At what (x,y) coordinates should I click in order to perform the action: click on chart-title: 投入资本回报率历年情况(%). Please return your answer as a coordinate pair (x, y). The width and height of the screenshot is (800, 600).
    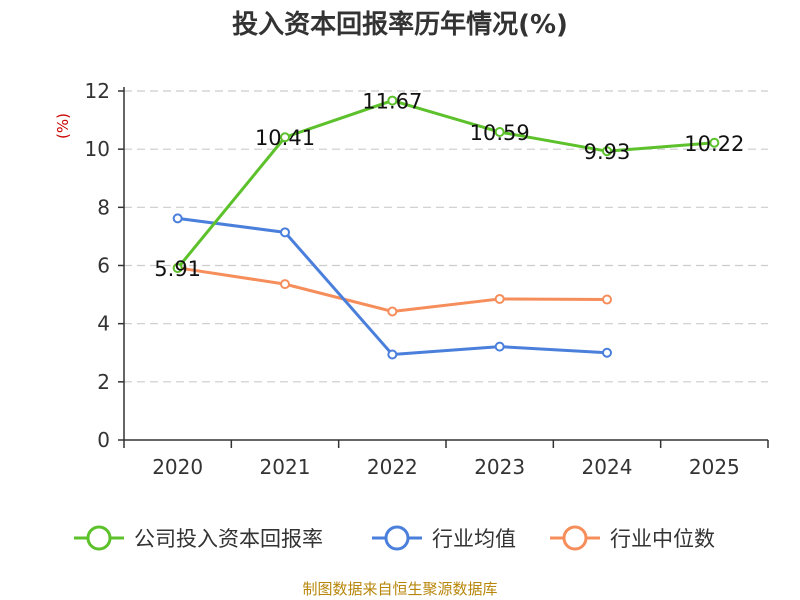
    Looking at the image, I should click on (400, 24).